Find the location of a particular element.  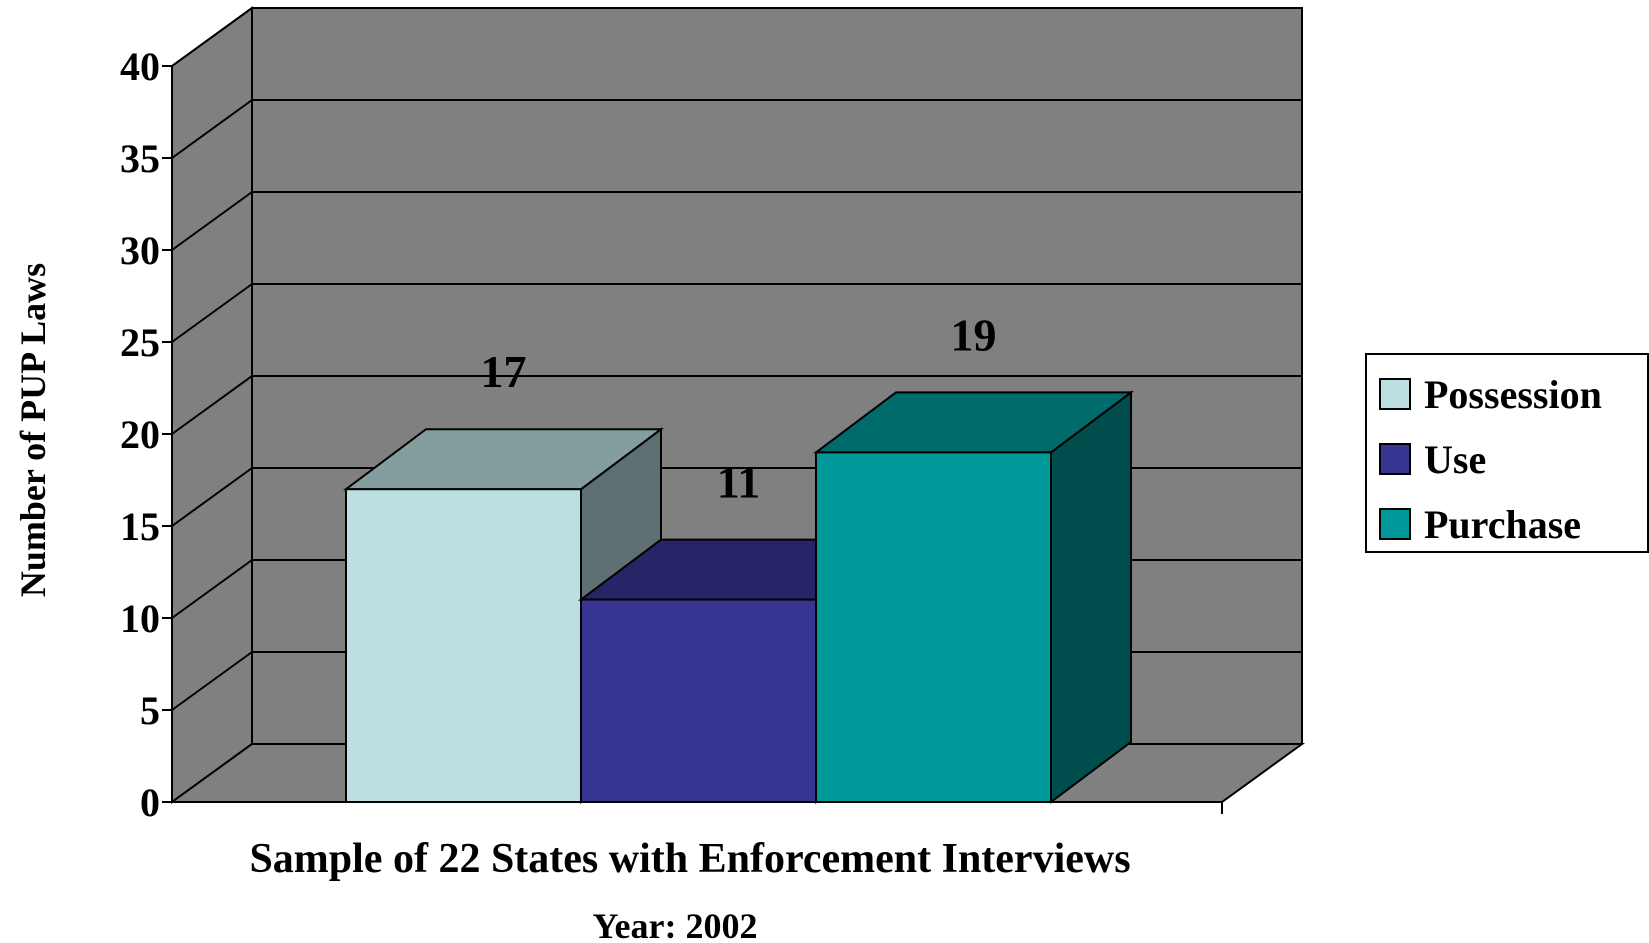

y-tick-label: 5 is located at coordinates (150, 710).